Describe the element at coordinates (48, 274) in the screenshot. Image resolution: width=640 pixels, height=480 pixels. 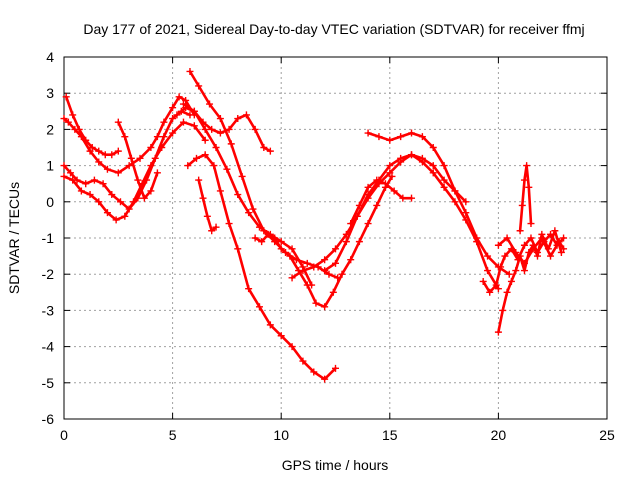
I see `y-tick-label: -2` at that location.